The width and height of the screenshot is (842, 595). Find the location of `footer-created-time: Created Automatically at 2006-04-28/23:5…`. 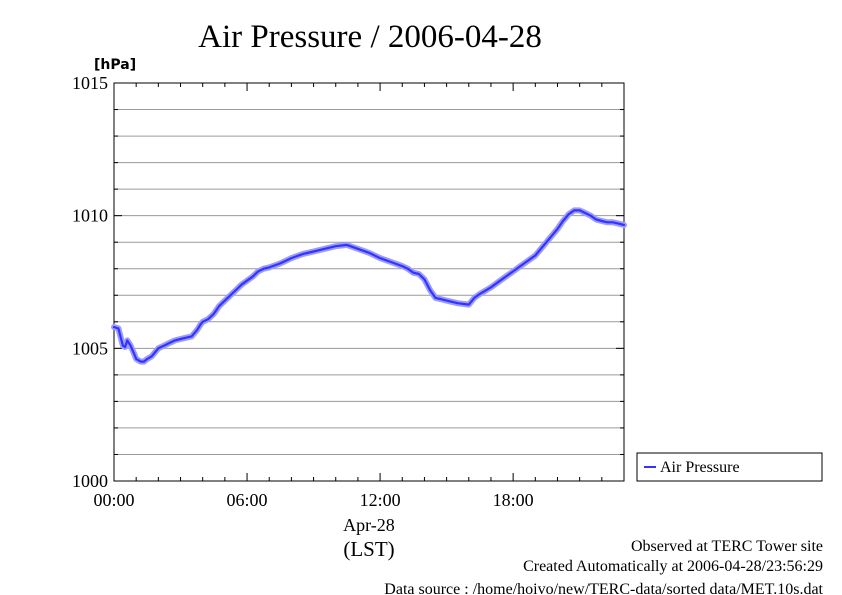

footer-created-time: Created Automatically at 2006-04-28/23:5… is located at coordinates (673, 566).